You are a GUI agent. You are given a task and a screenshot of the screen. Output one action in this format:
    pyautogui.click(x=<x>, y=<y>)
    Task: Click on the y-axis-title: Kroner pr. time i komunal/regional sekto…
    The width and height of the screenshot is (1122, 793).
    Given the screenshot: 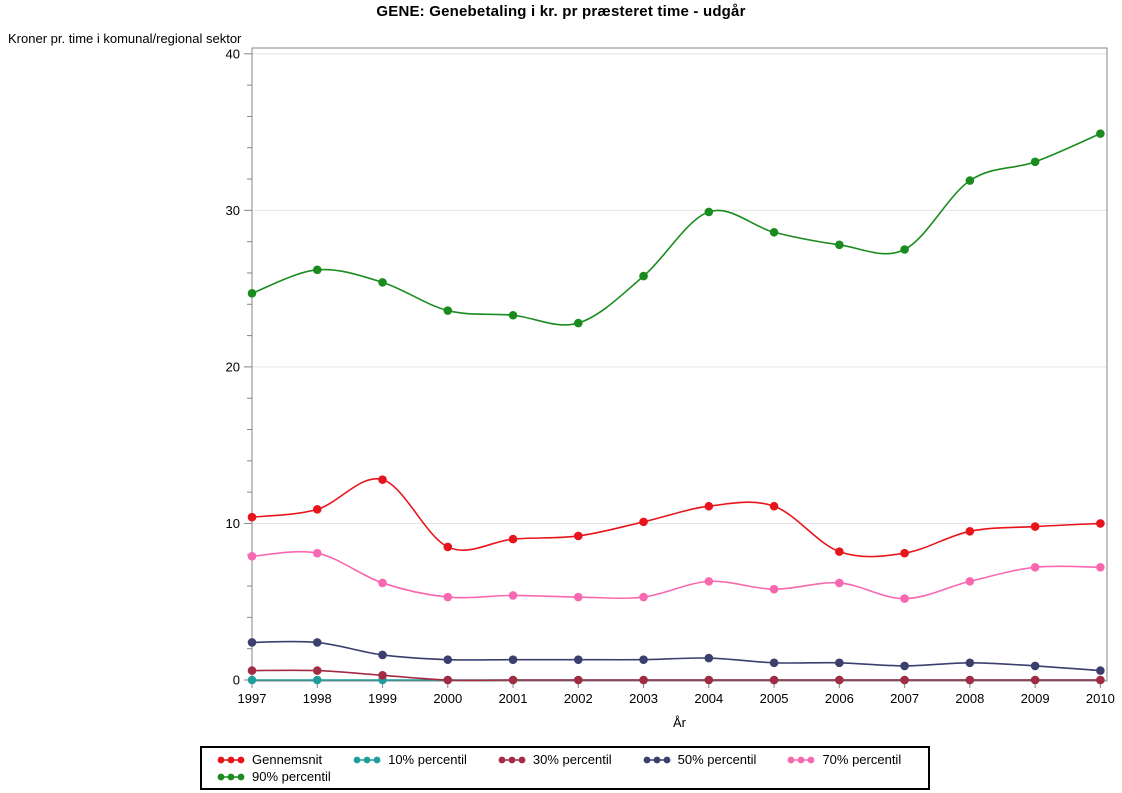 What is the action you would take?
    pyautogui.click(x=125, y=38)
    